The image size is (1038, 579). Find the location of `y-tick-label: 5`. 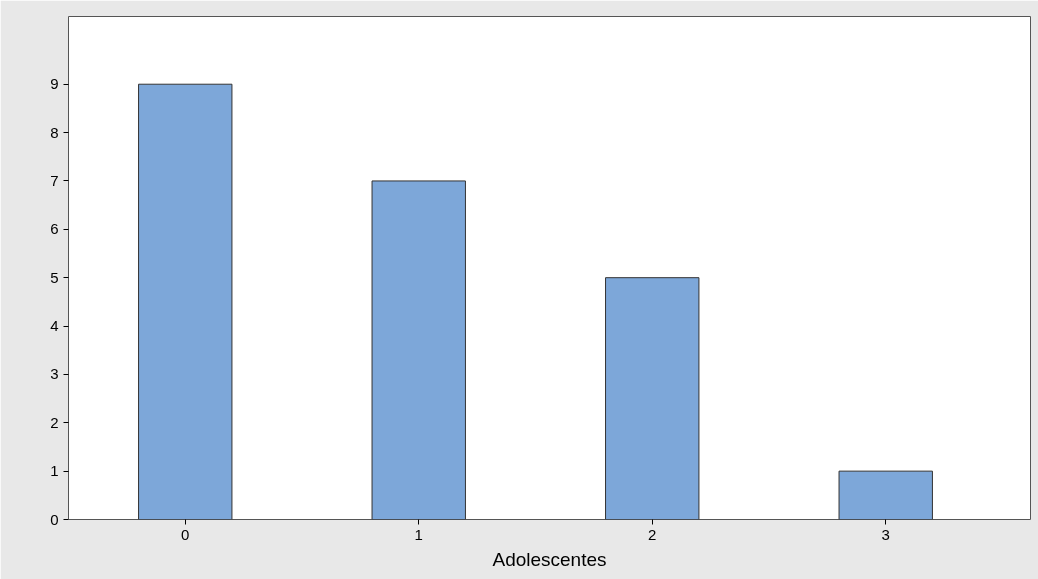

y-tick-label: 5 is located at coordinates (54, 277).